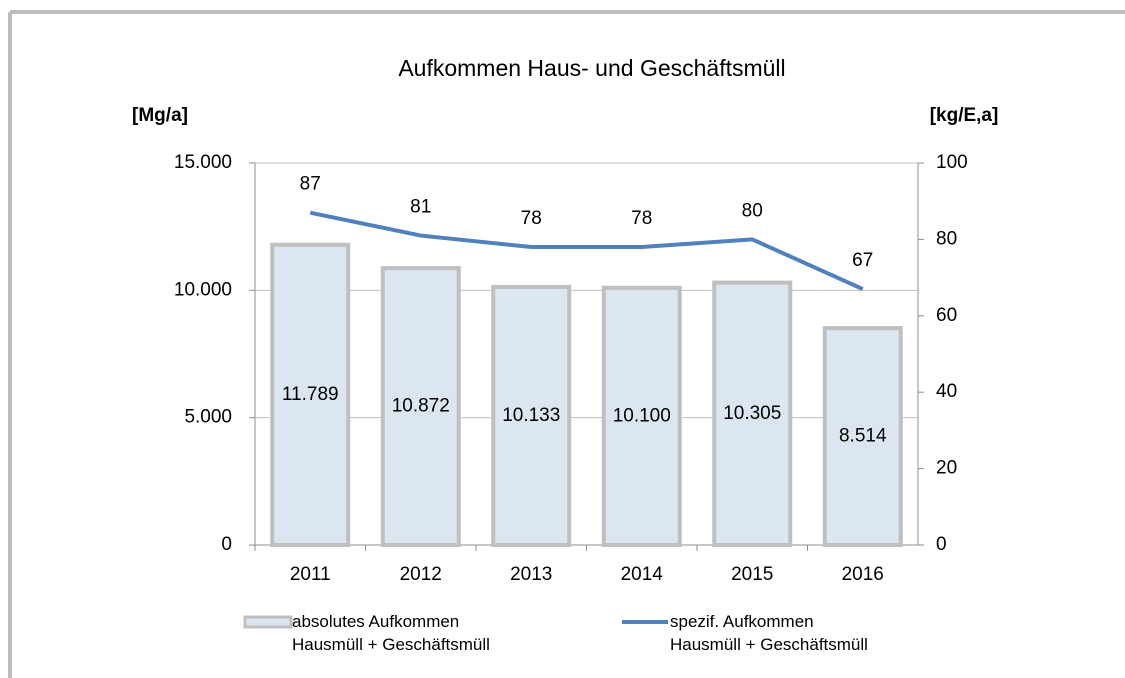 Image resolution: width=1125 pixels, height=678 pixels. What do you see at coordinates (946, 468) in the screenshot?
I see `y2-tick-label: 20` at bounding box center [946, 468].